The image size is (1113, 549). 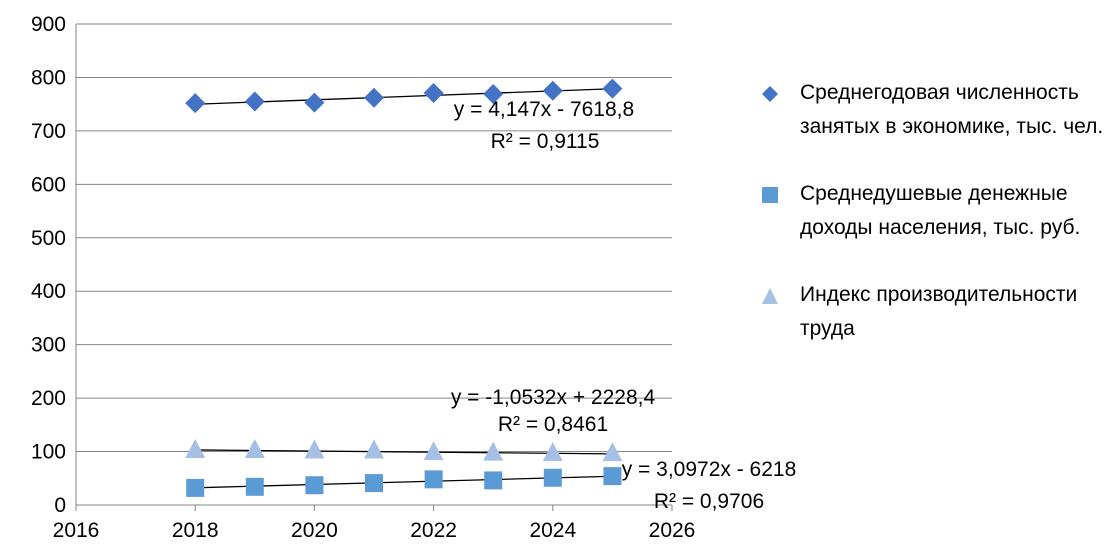 What do you see at coordinates (374, 449) in the screenshot?
I see `point-triangle-2021` at bounding box center [374, 449].